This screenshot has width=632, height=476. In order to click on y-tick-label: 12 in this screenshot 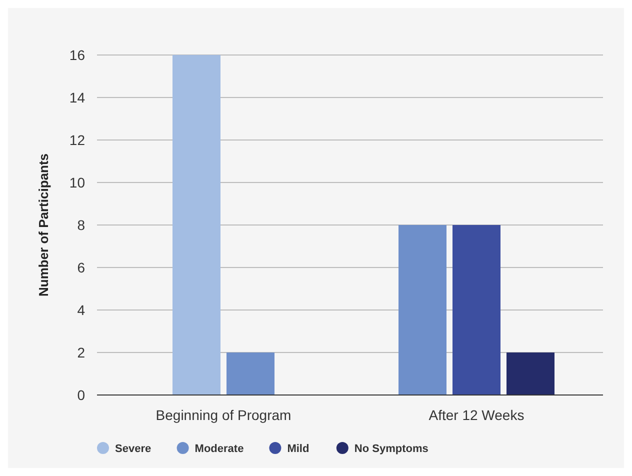, I will do `click(77, 140)`.